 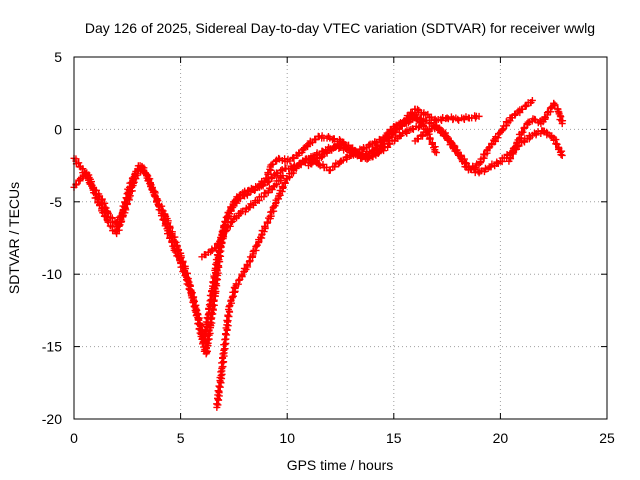 What do you see at coordinates (58, 129) in the screenshot?
I see `y-tick-label: 0` at bounding box center [58, 129].